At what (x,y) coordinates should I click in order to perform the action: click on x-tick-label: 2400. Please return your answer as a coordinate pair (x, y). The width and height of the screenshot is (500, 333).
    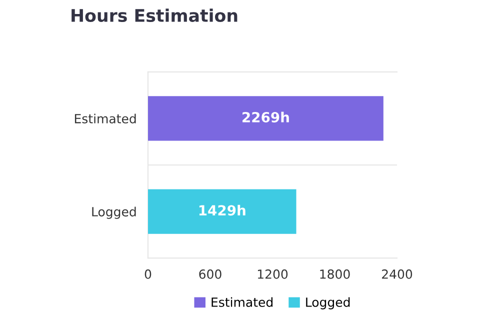
    Looking at the image, I should click on (397, 274).